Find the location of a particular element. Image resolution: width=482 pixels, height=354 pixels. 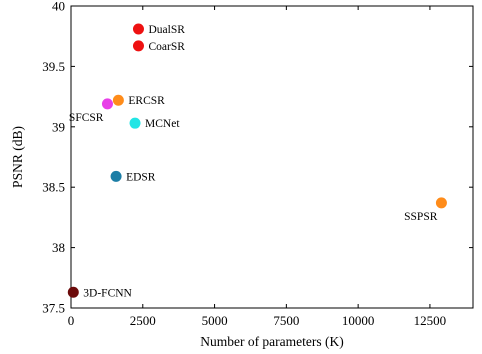

point-label-sfcsr: SFCSR is located at coordinates (86, 118).